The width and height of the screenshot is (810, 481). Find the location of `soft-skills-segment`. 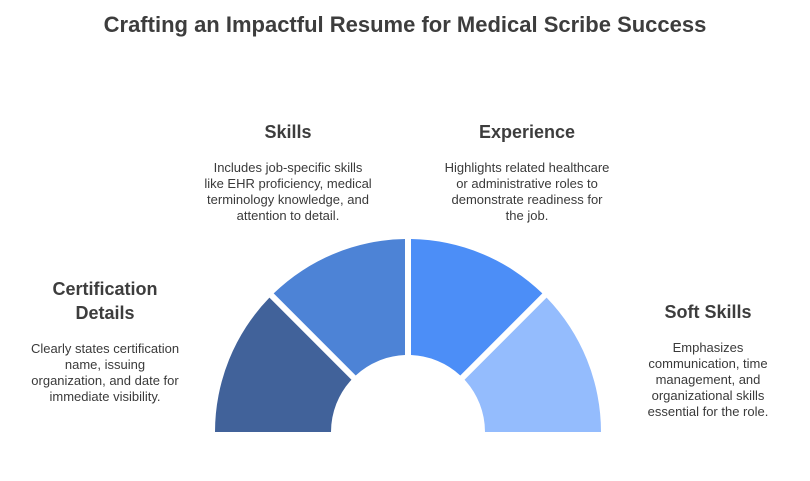

soft-skills-segment is located at coordinates (532, 364).